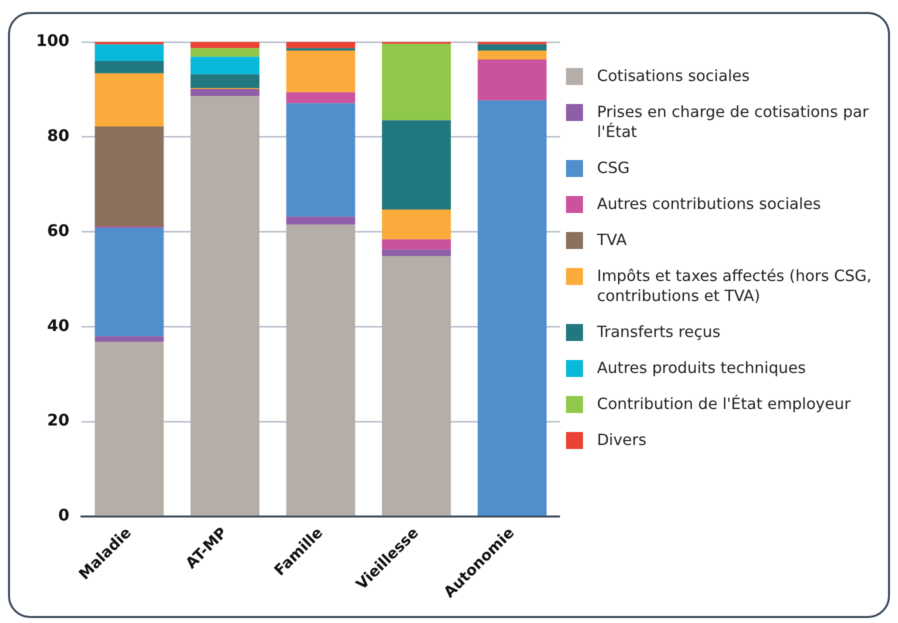 This screenshot has width=898, height=623. I want to click on y-tick-label: 0, so click(64, 515).